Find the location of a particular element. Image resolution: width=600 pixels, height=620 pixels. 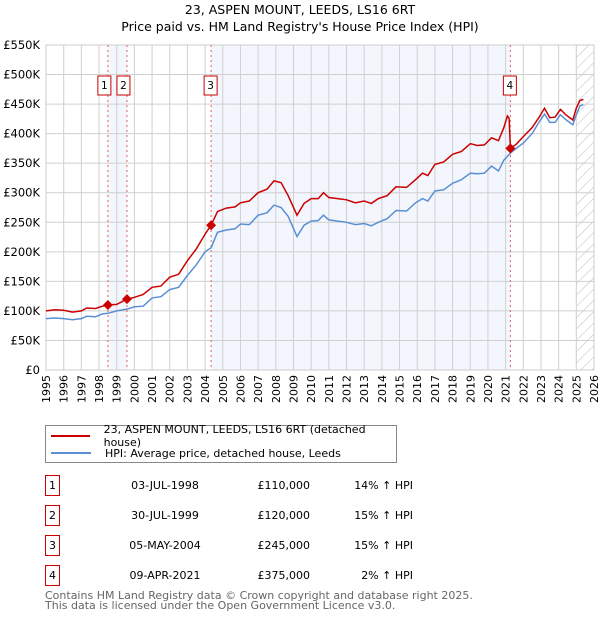

sale-row: 2 30-JUL-1999 £120,000 15% ↑ HPI is located at coordinates (255, 515).